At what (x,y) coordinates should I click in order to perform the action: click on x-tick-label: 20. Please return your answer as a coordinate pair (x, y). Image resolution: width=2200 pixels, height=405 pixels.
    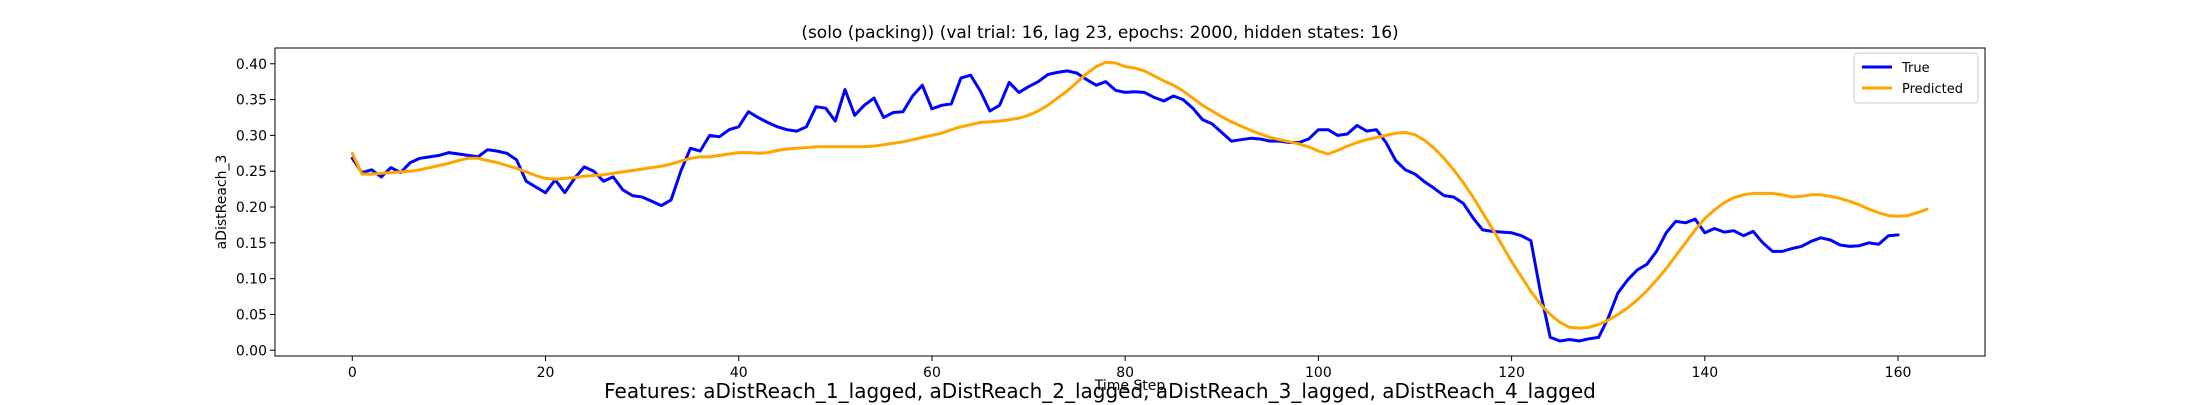
    Looking at the image, I should click on (546, 373).